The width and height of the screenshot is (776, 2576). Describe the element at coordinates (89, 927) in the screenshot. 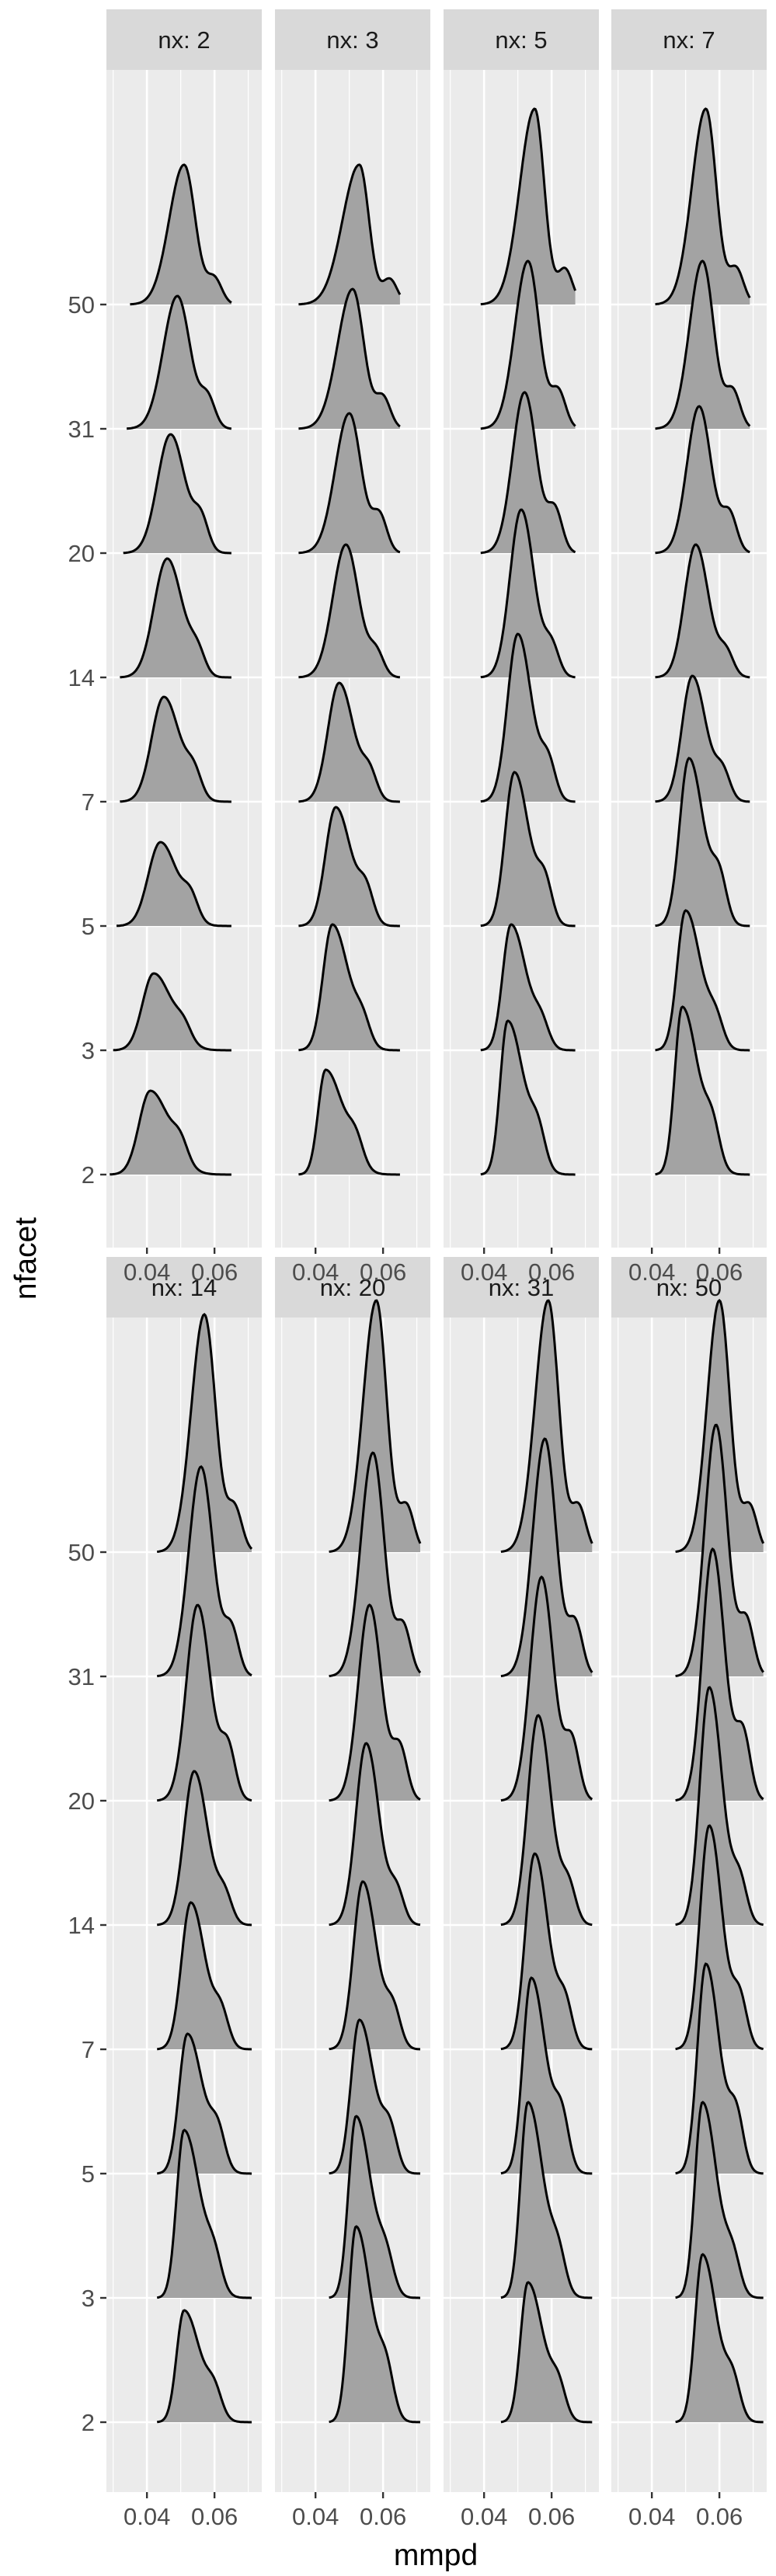

I see `y-tick-label: 5` at that location.